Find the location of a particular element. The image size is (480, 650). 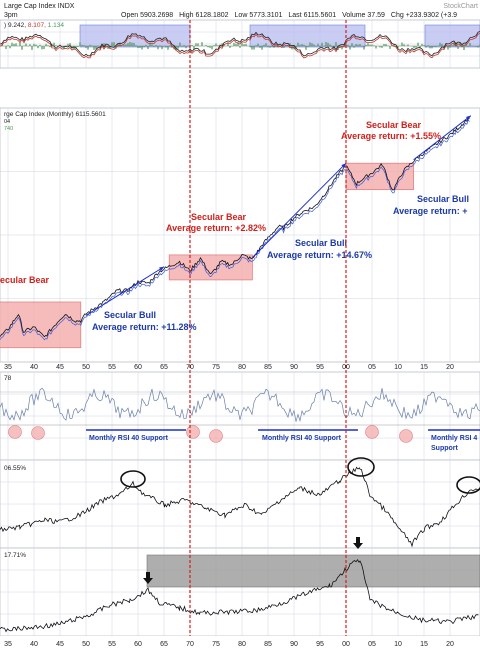

x-tick-label: 00 is located at coordinates (346, 644).